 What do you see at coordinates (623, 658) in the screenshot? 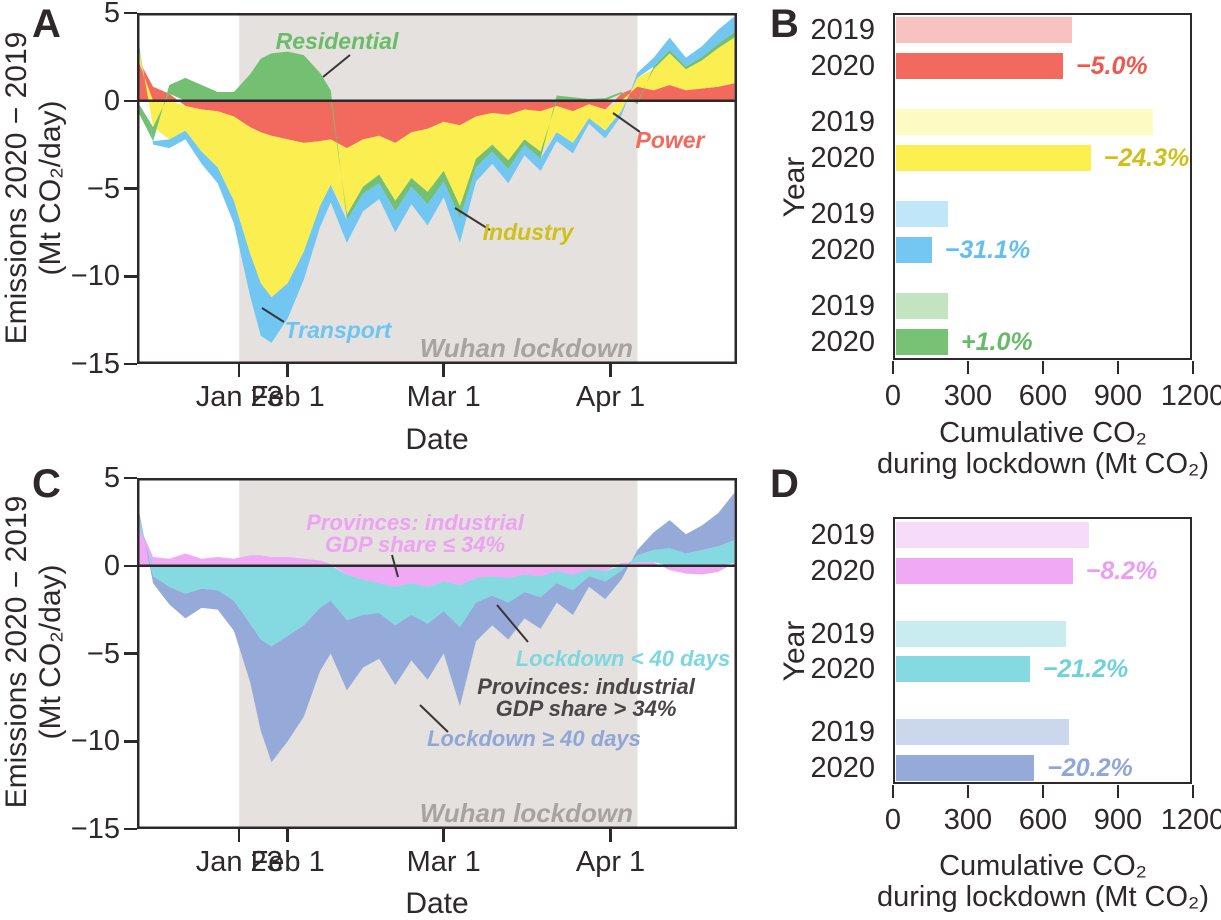
I see `annotation-c-2: Lockdown < 40 days` at bounding box center [623, 658].